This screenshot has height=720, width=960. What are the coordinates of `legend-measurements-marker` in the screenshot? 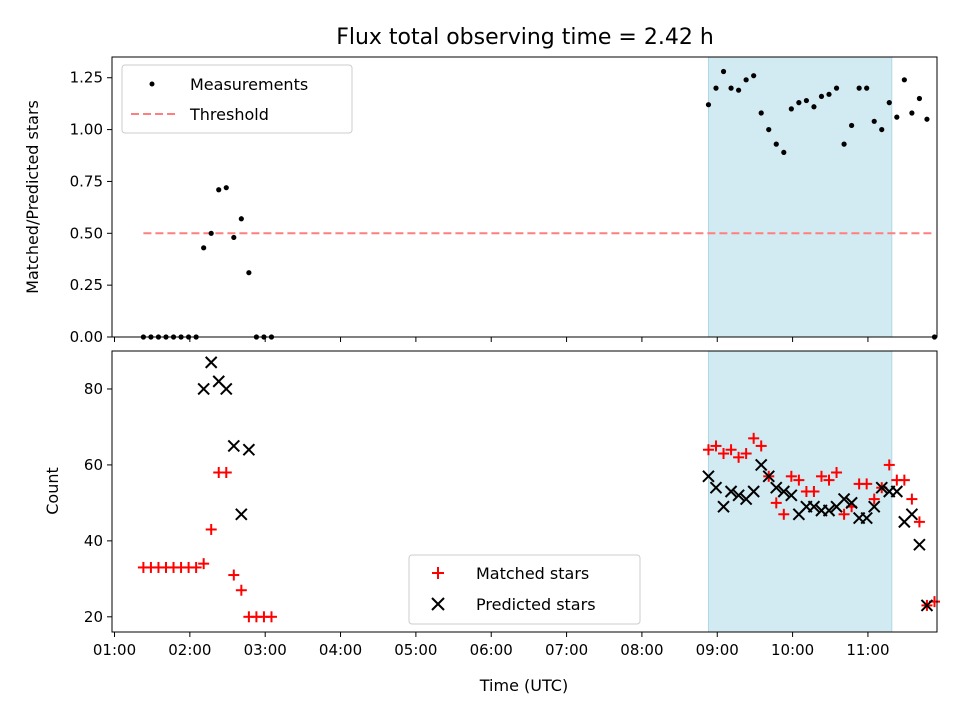 It's located at (152, 84).